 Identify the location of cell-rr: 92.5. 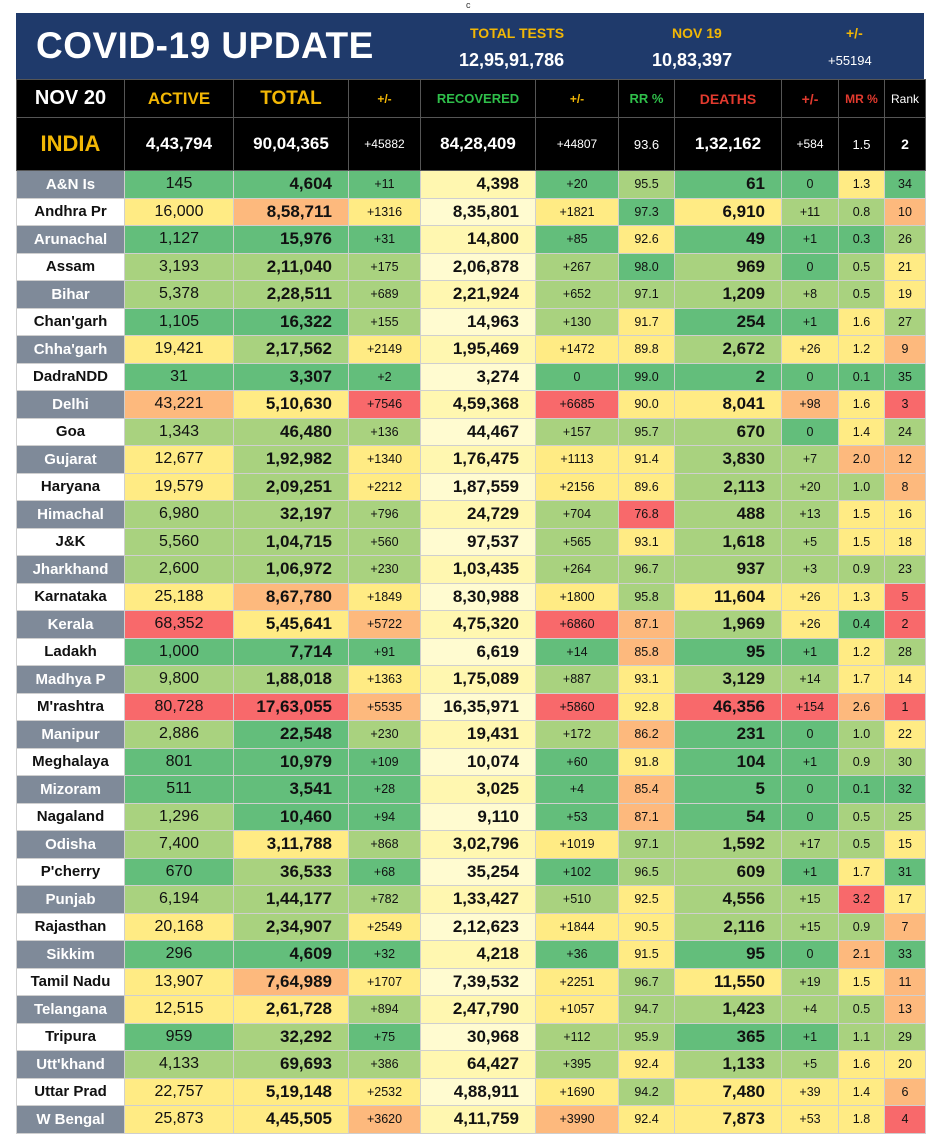
(646, 899).